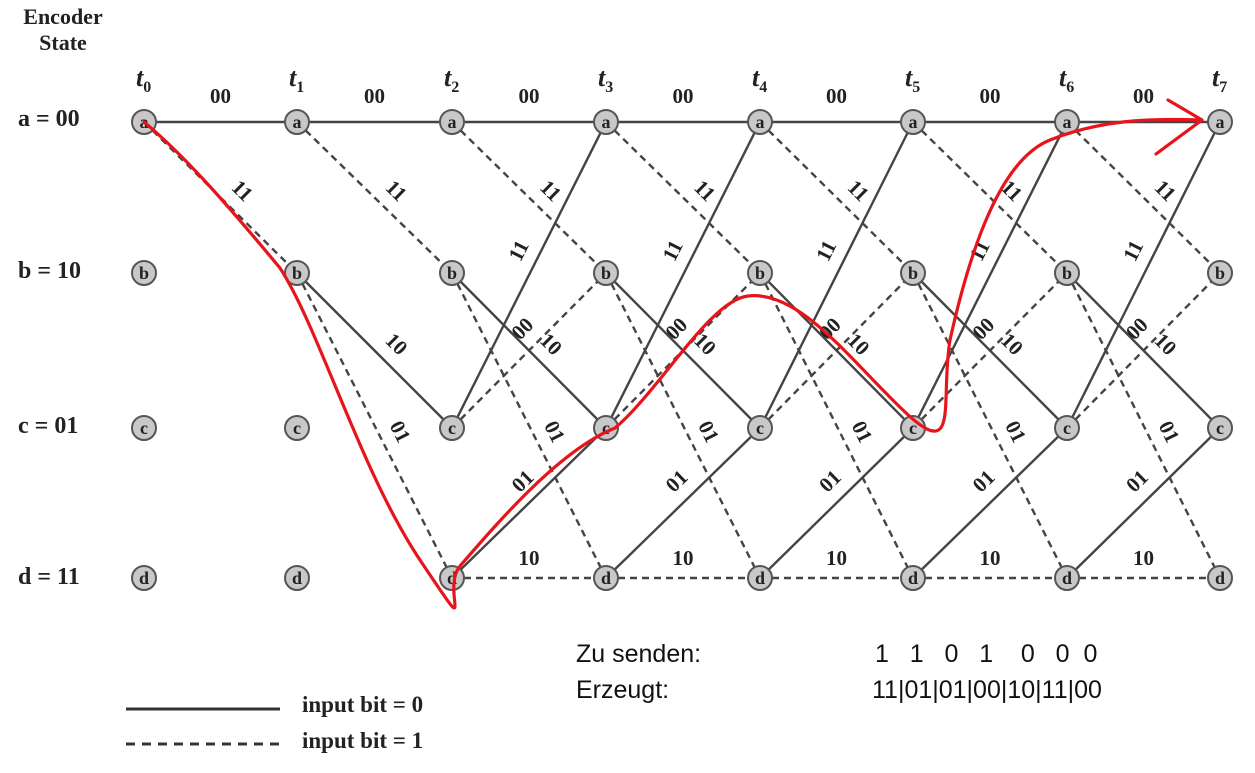  Describe the element at coordinates (63, 16) in the screenshot. I see `encoder-state-header-line1: Encoder` at that location.